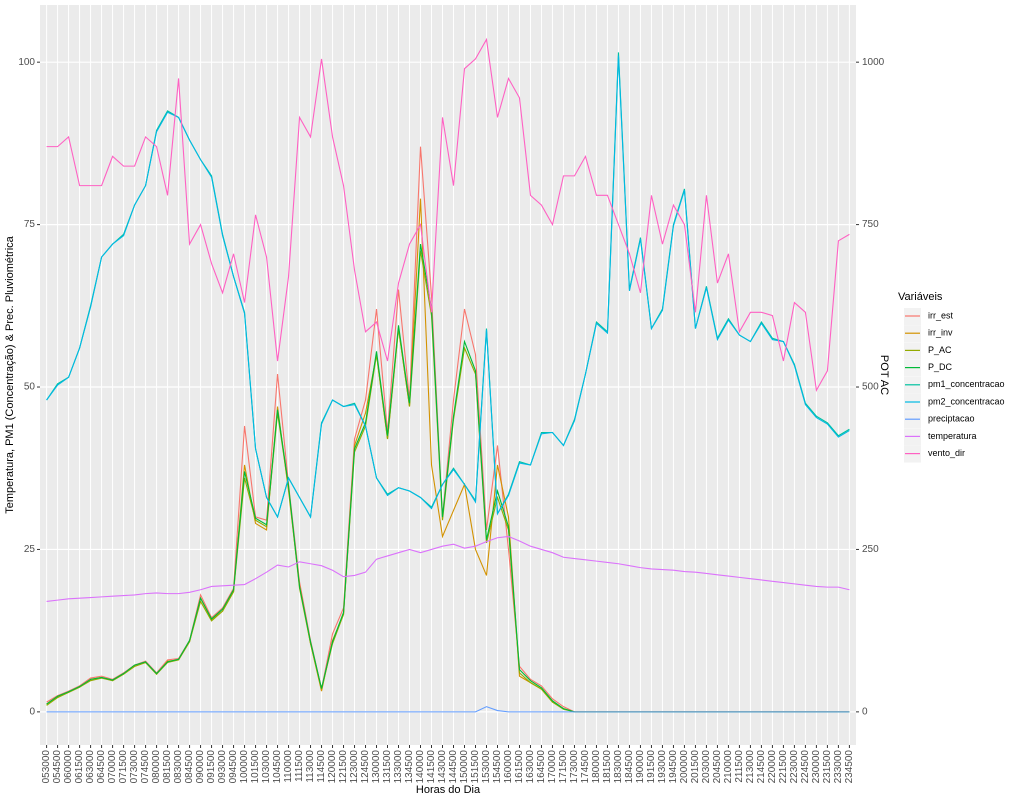 The width and height of the screenshot is (1024, 805). What do you see at coordinates (750, 767) in the screenshot?
I see `x-tick-label: 213000` at bounding box center [750, 767].